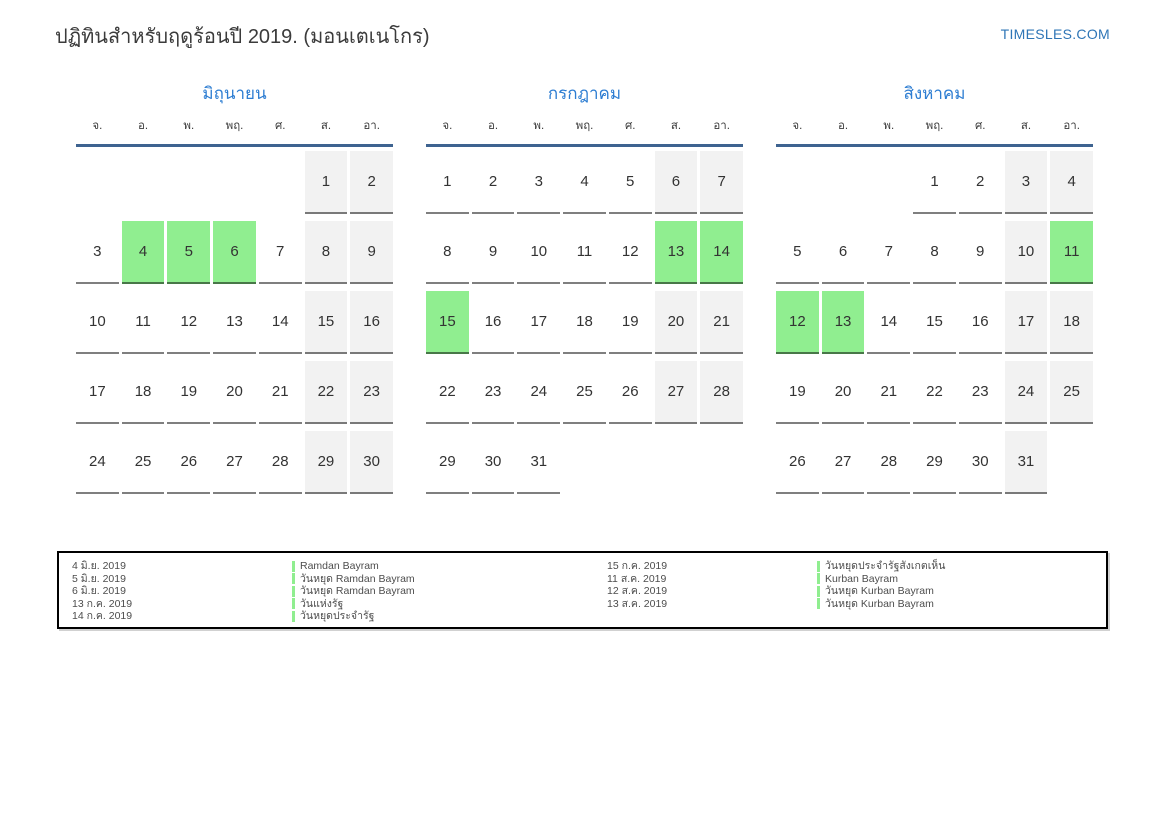  Describe the element at coordinates (637, 603) in the screenshot. I see `legend-date: 13 ส.ค. 2019` at that location.